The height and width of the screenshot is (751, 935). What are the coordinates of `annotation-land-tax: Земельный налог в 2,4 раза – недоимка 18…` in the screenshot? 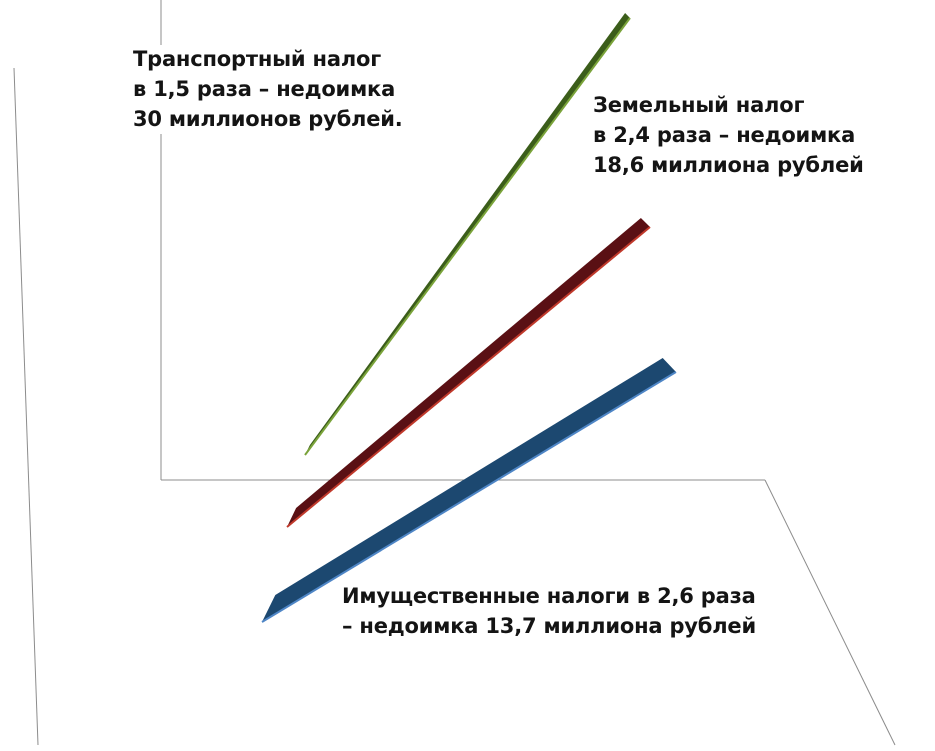 It's located at (730, 136).